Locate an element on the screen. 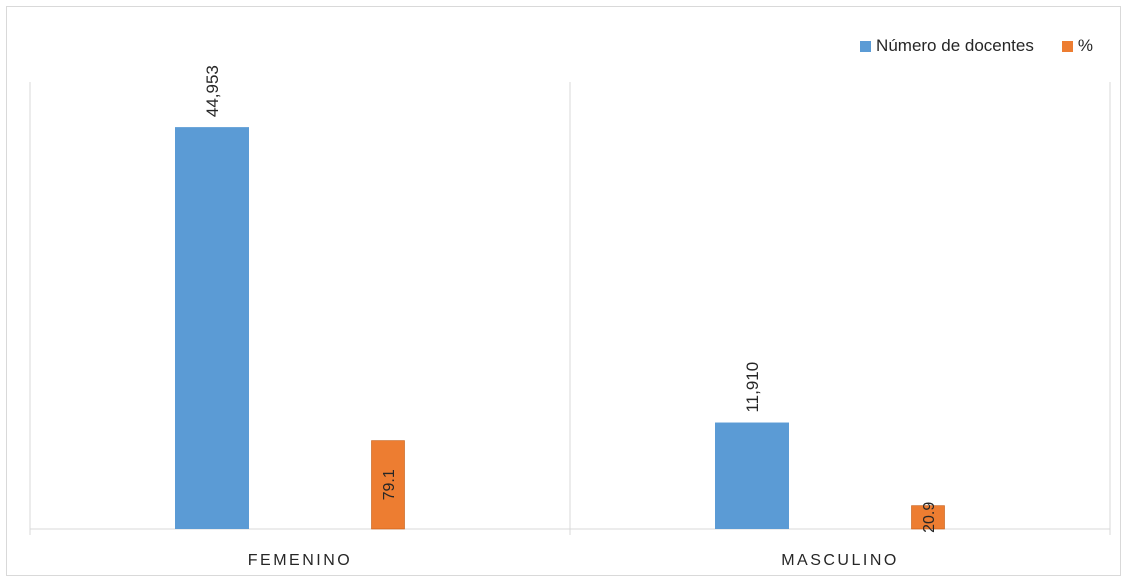  legend: Número de docentes % is located at coordinates (962, 46).